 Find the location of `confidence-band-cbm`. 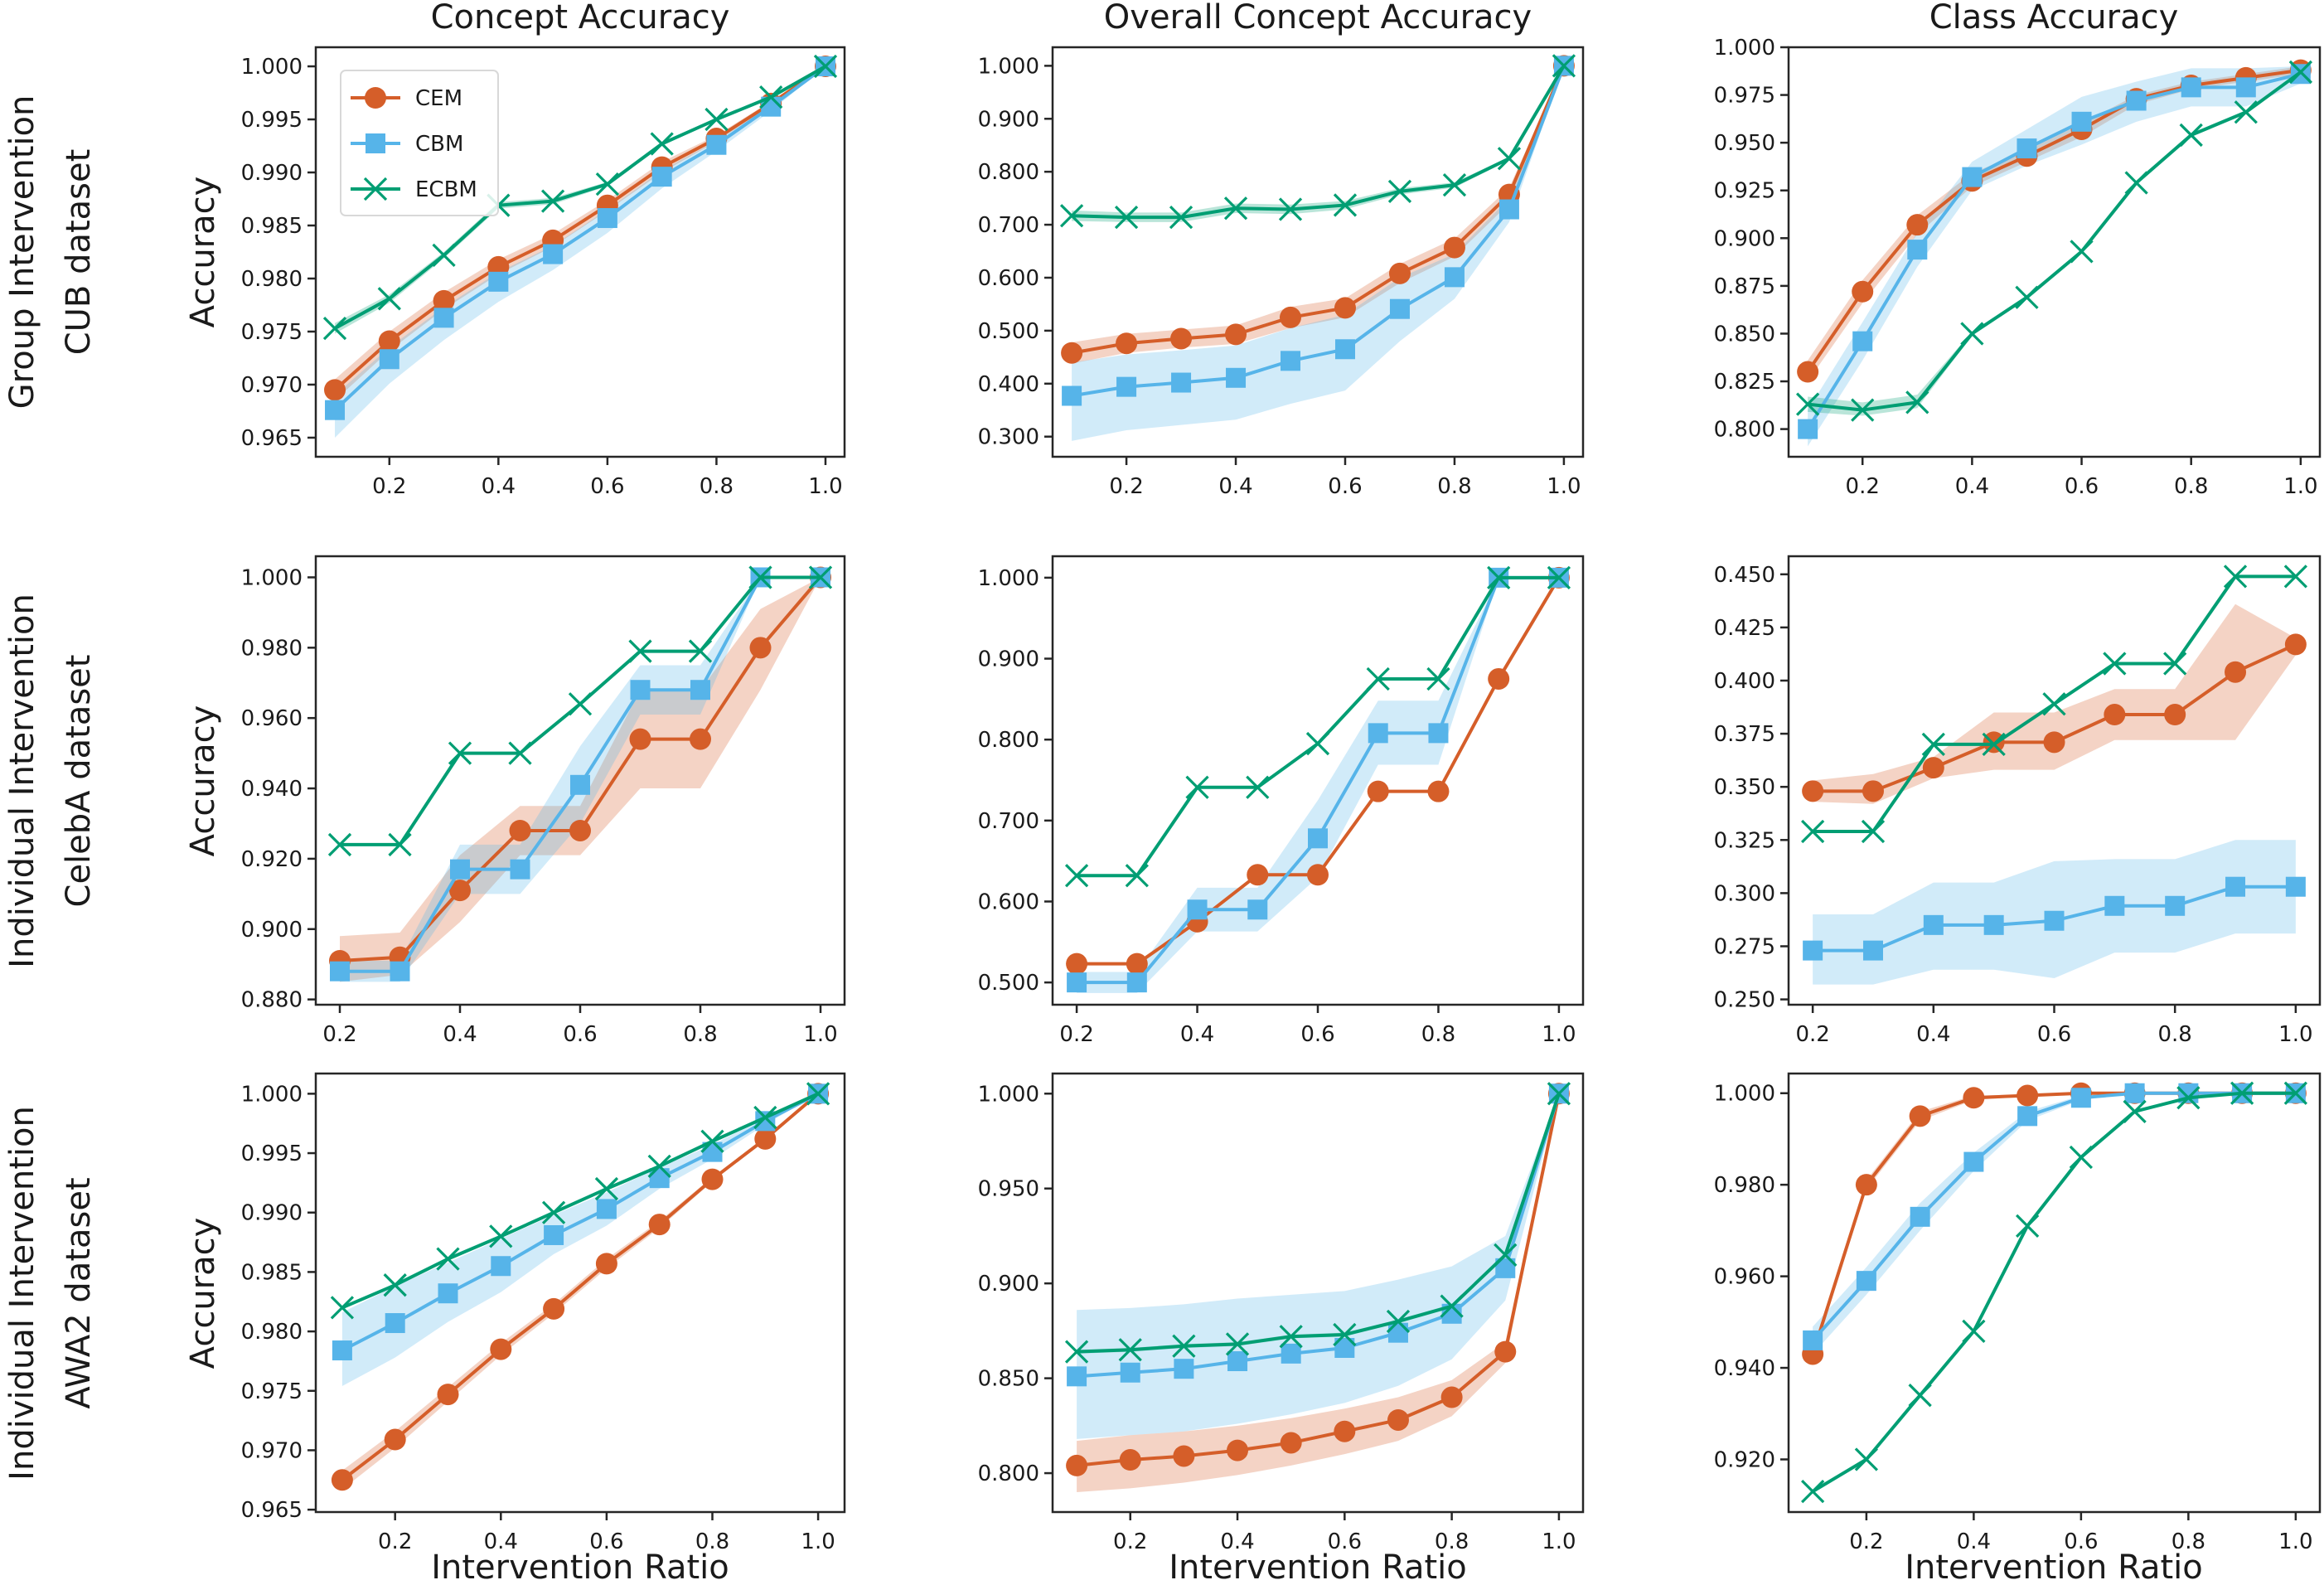

confidence-band-cbm is located at coordinates (1318, 785).